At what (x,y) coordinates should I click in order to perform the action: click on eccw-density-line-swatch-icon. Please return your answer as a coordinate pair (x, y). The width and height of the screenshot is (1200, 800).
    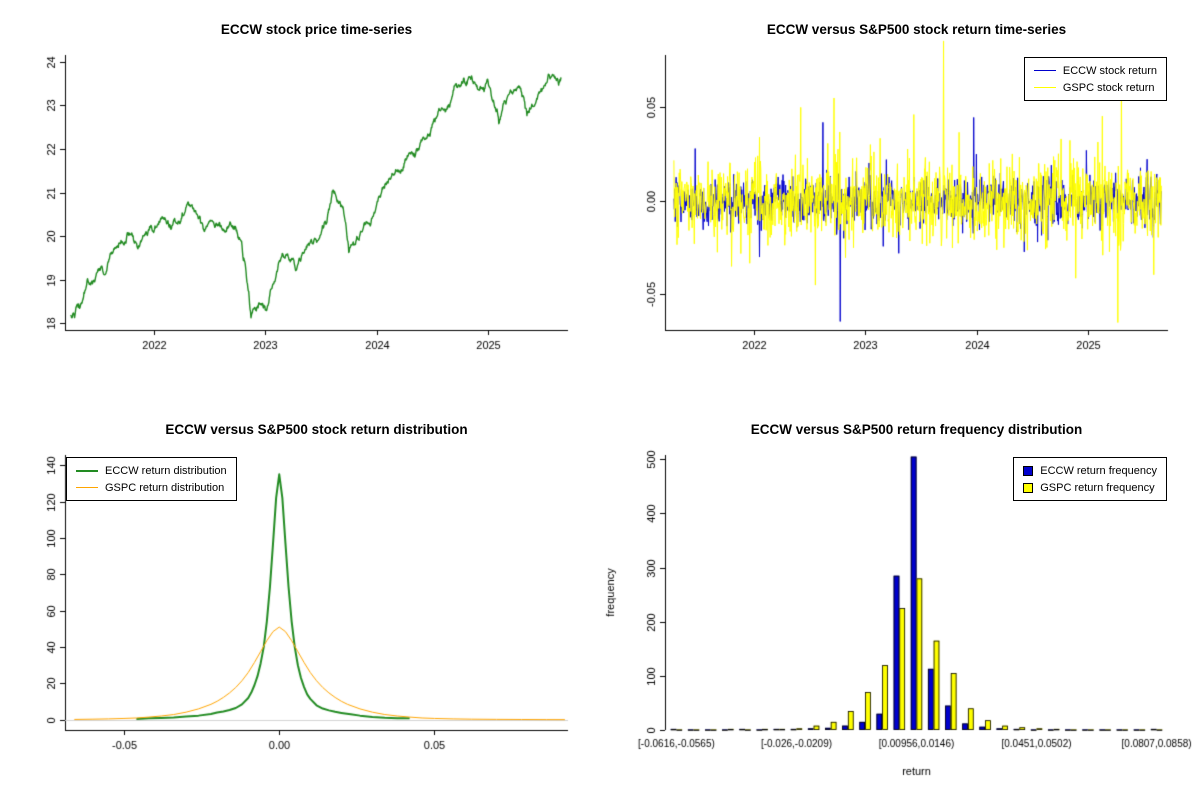
    Looking at the image, I should click on (87, 470).